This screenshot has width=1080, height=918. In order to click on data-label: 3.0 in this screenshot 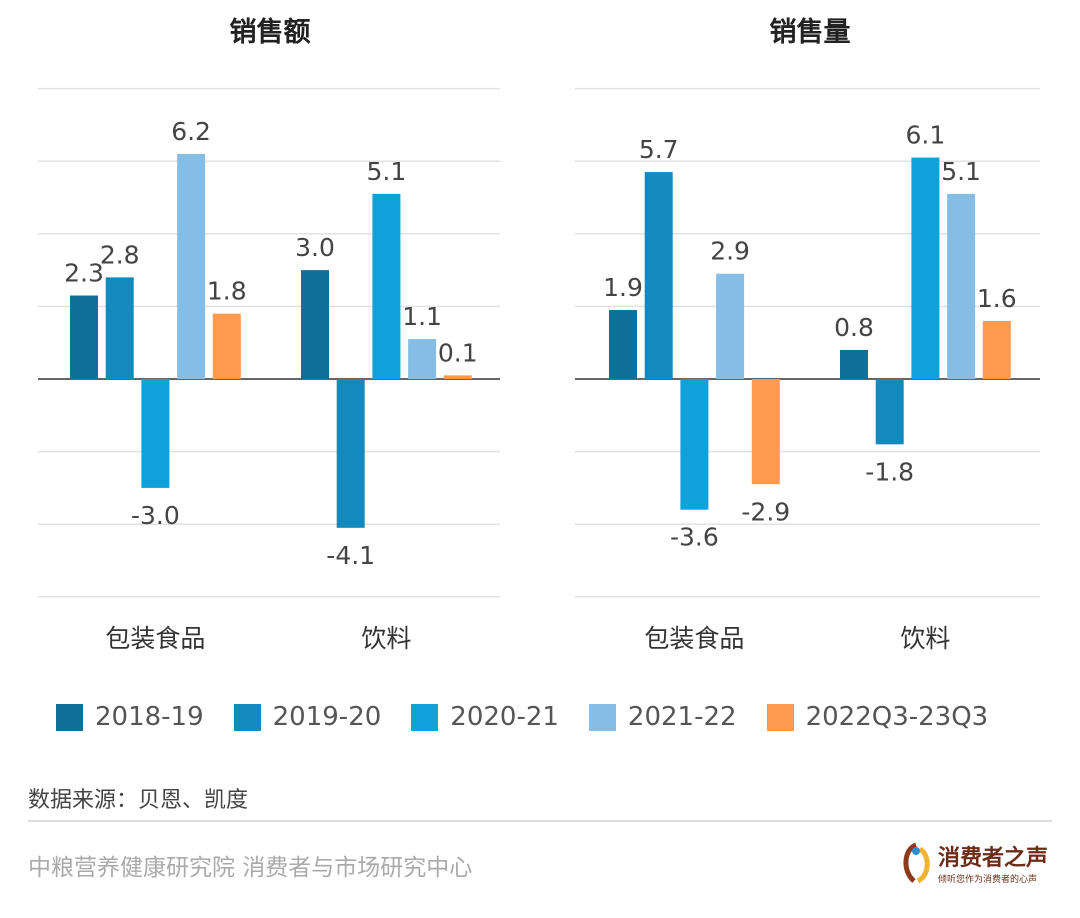, I will do `click(315, 247)`.